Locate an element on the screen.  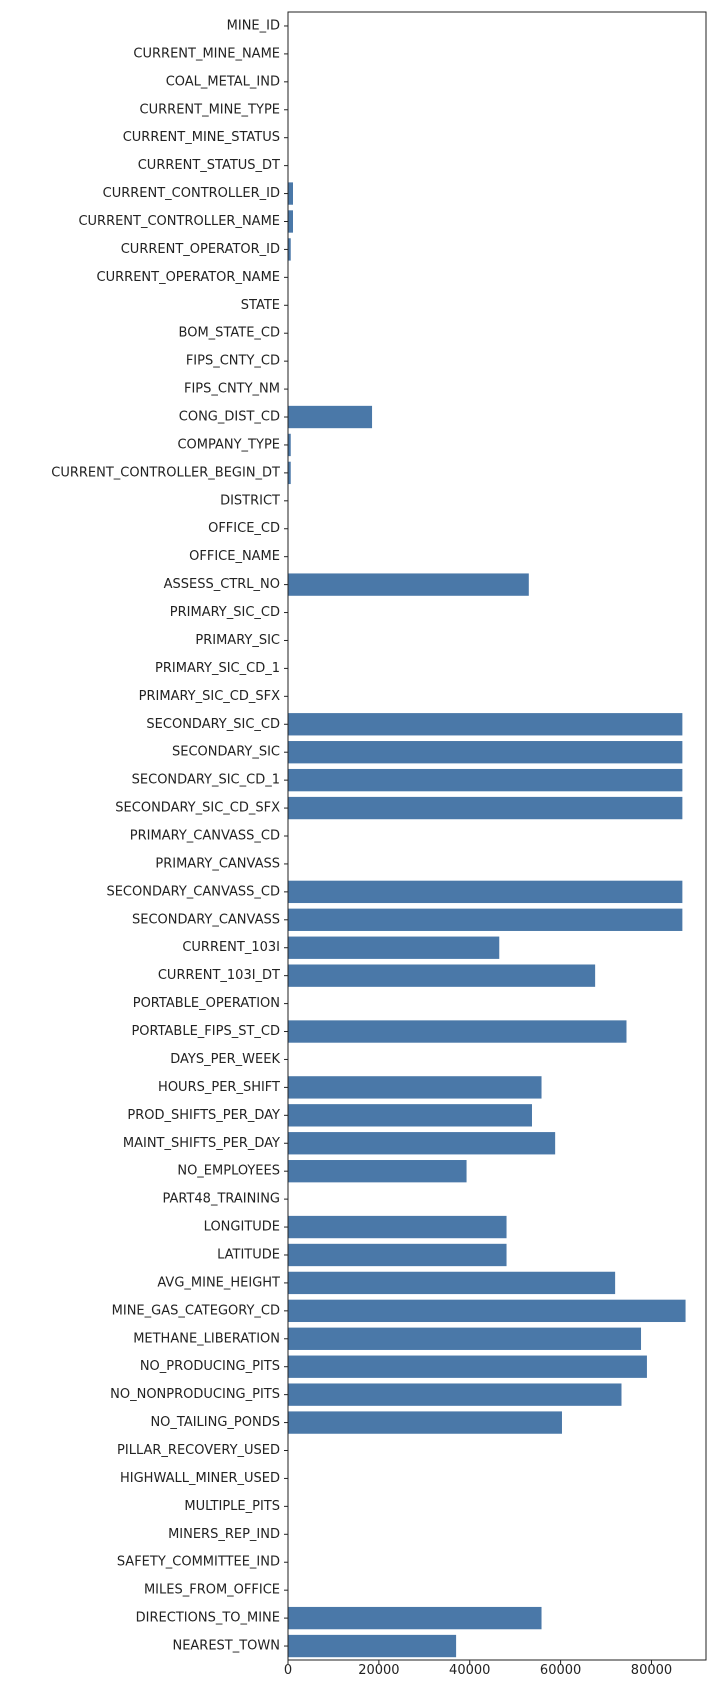
category-label: NO_EMPLOYEES is located at coordinates (228, 1171).